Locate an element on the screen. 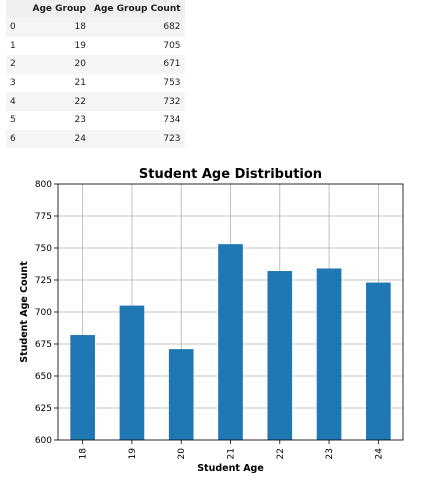 The image size is (426, 483). row-count: 671 is located at coordinates (172, 64).